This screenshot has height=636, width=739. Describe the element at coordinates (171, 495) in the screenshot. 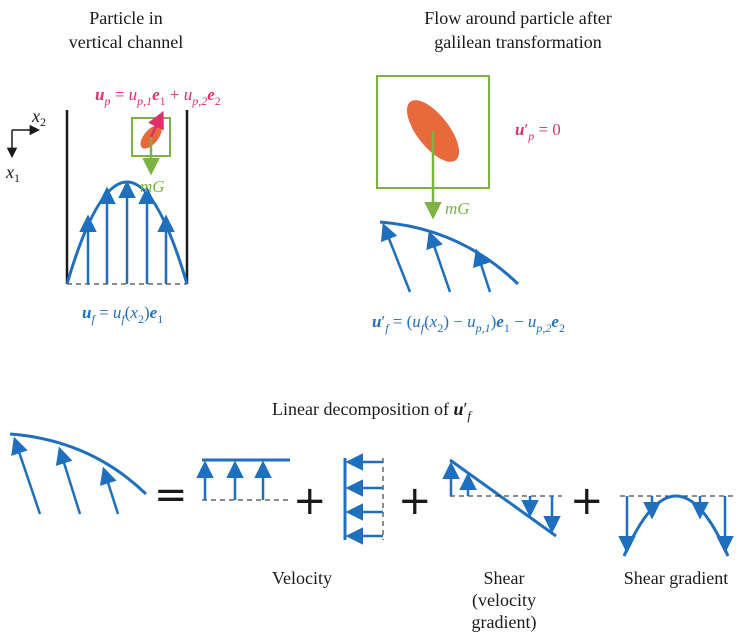

I see `equals-sign: =` at that location.